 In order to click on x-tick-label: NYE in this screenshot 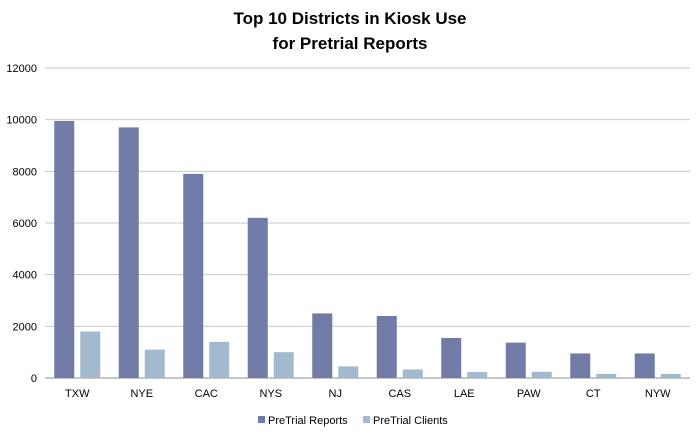, I will do `click(141, 394)`.